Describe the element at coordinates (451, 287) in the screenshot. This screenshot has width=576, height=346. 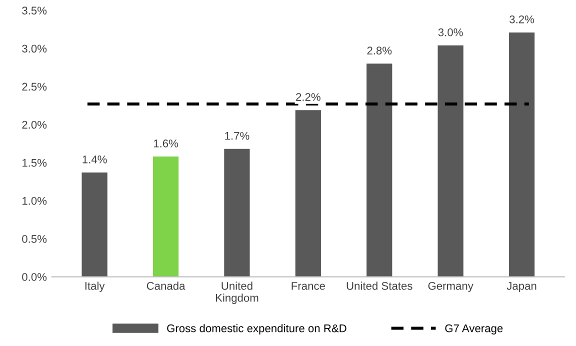
I see `x-tick-label: Germany` at that location.